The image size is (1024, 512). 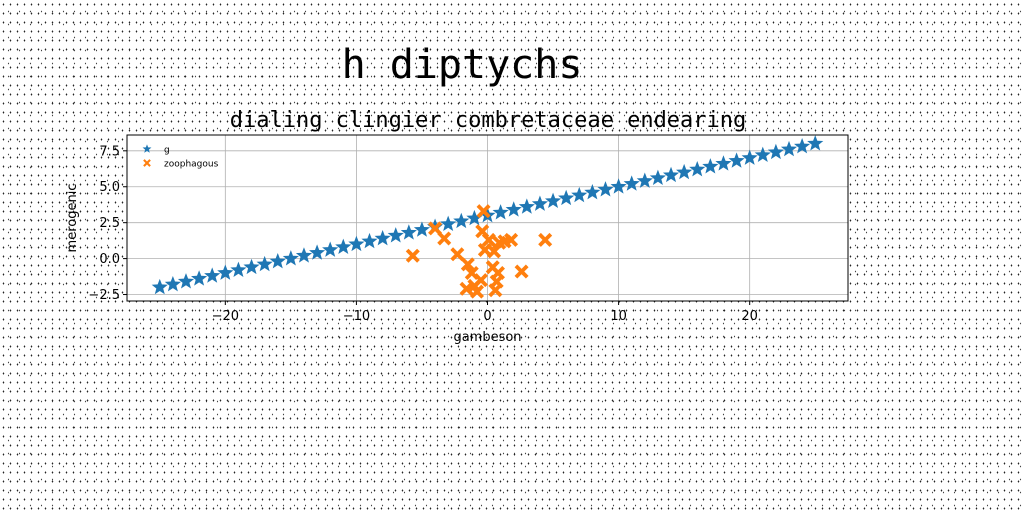 I want to click on legend-marker-zoophagous, so click(x=147, y=163).